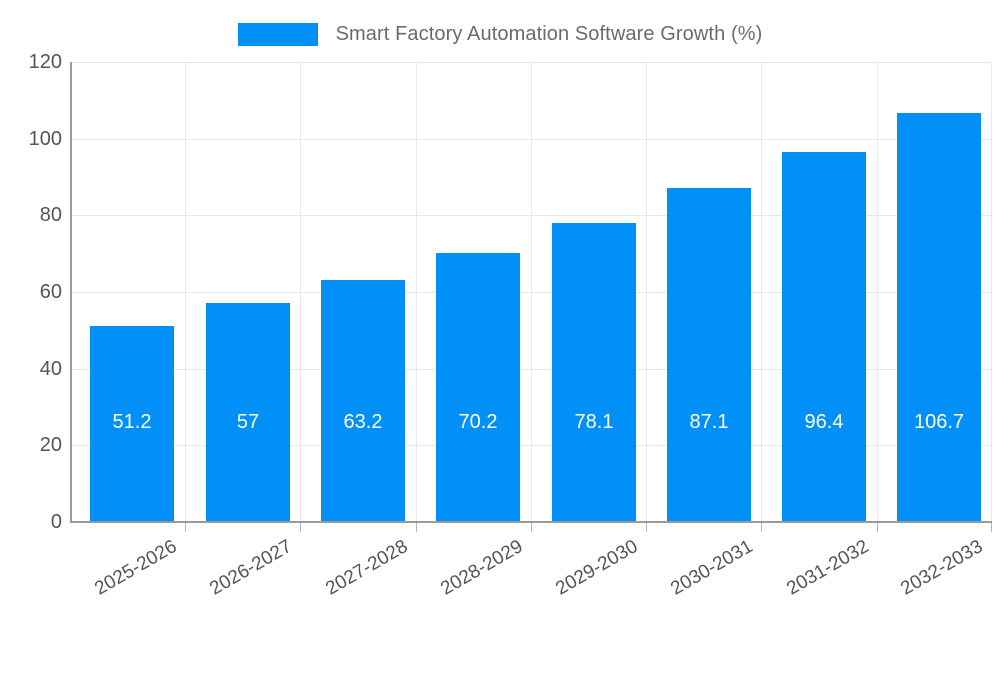 This screenshot has height=700, width=1000. I want to click on bar: 57, so click(248, 412).